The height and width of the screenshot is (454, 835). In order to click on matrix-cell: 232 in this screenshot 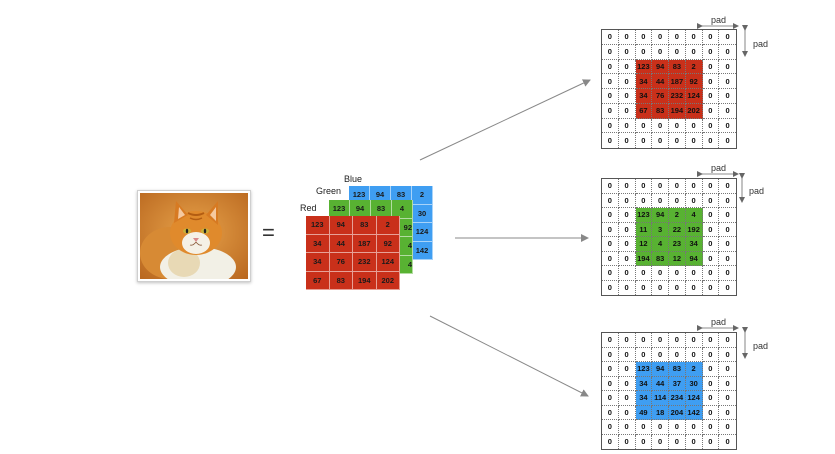, I will do `click(365, 262)`.